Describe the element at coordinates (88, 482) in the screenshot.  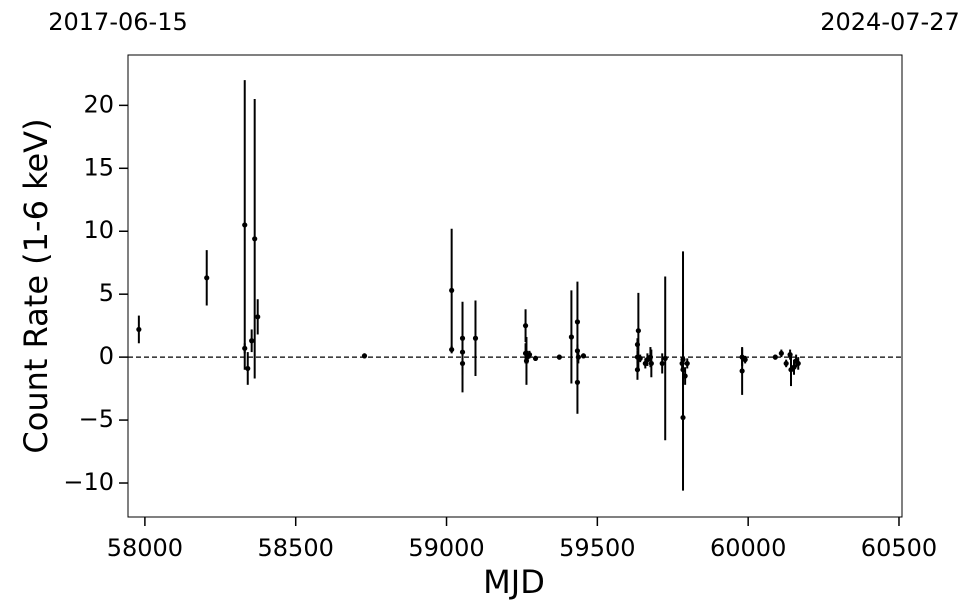
I see `y-tick-label: −10` at that location.